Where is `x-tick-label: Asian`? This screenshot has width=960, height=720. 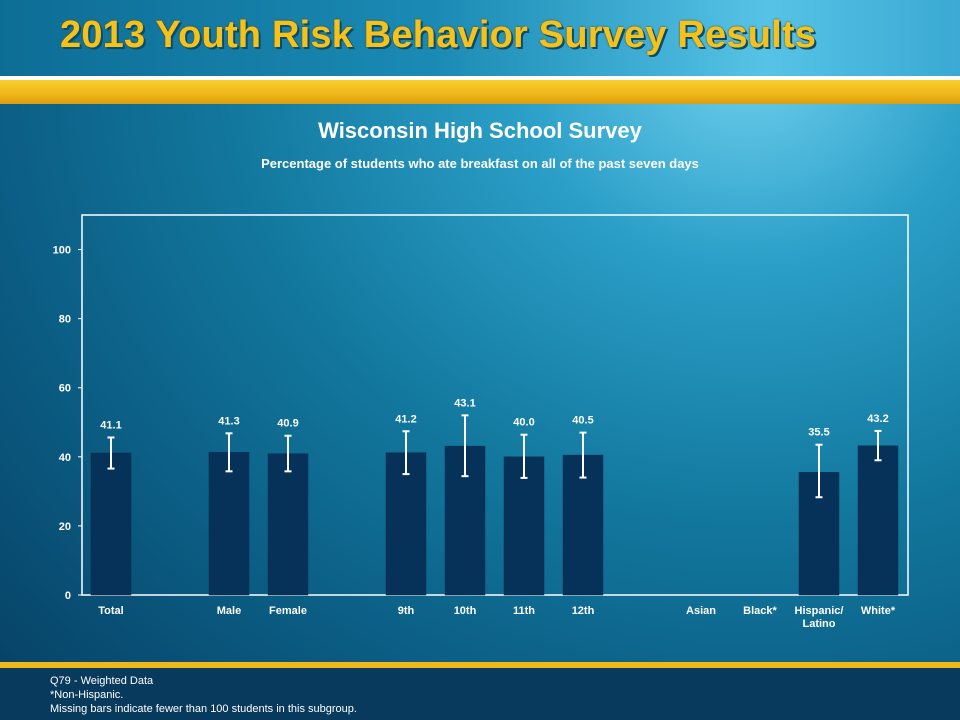 x-tick-label: Asian is located at coordinates (701, 611).